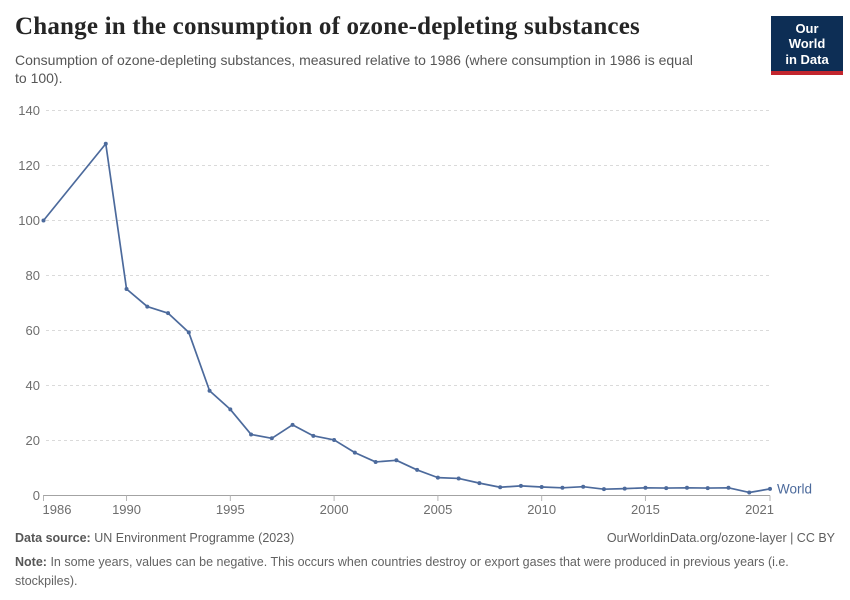 The height and width of the screenshot is (600, 850). I want to click on x-axis-tick-label: 2010, so click(541, 509).